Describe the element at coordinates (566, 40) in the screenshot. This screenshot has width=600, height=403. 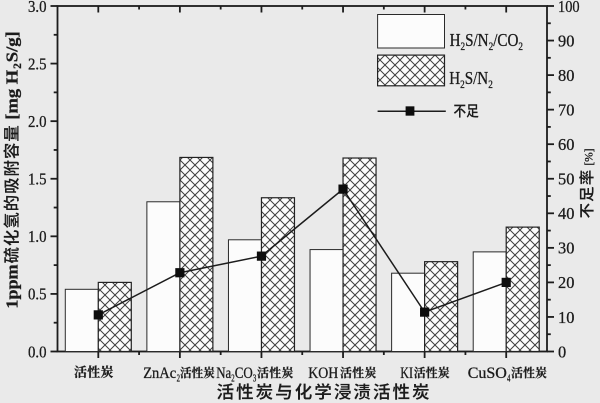
I see `svg-text: 90` at that location.